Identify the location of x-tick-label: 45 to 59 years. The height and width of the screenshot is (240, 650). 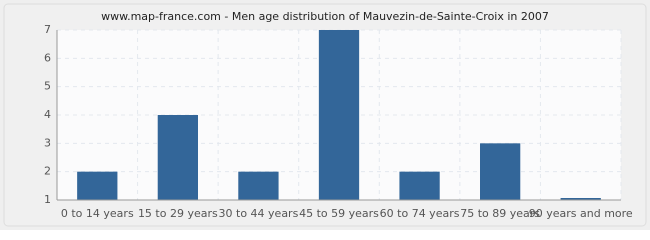
(339, 213).